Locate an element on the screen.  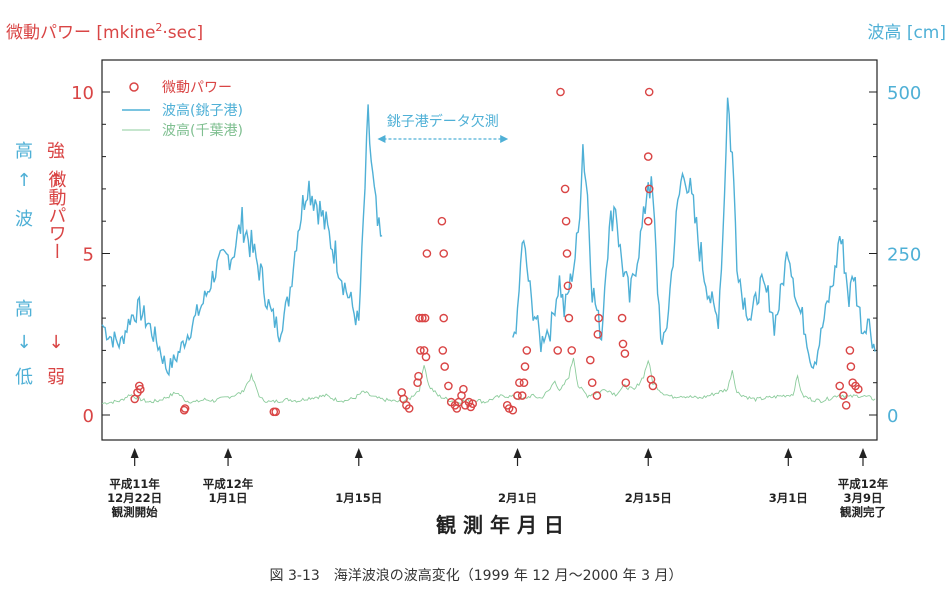
x-axis-title: 観 測 年 月 日 is located at coordinates (500, 525).